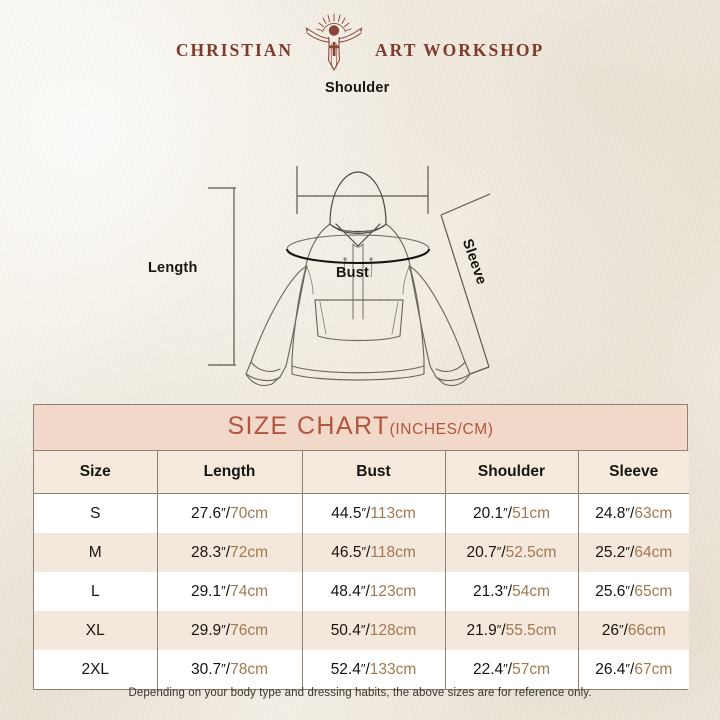  What do you see at coordinates (393, 552) in the screenshot?
I see `value-cm: 118cm` at bounding box center [393, 552].